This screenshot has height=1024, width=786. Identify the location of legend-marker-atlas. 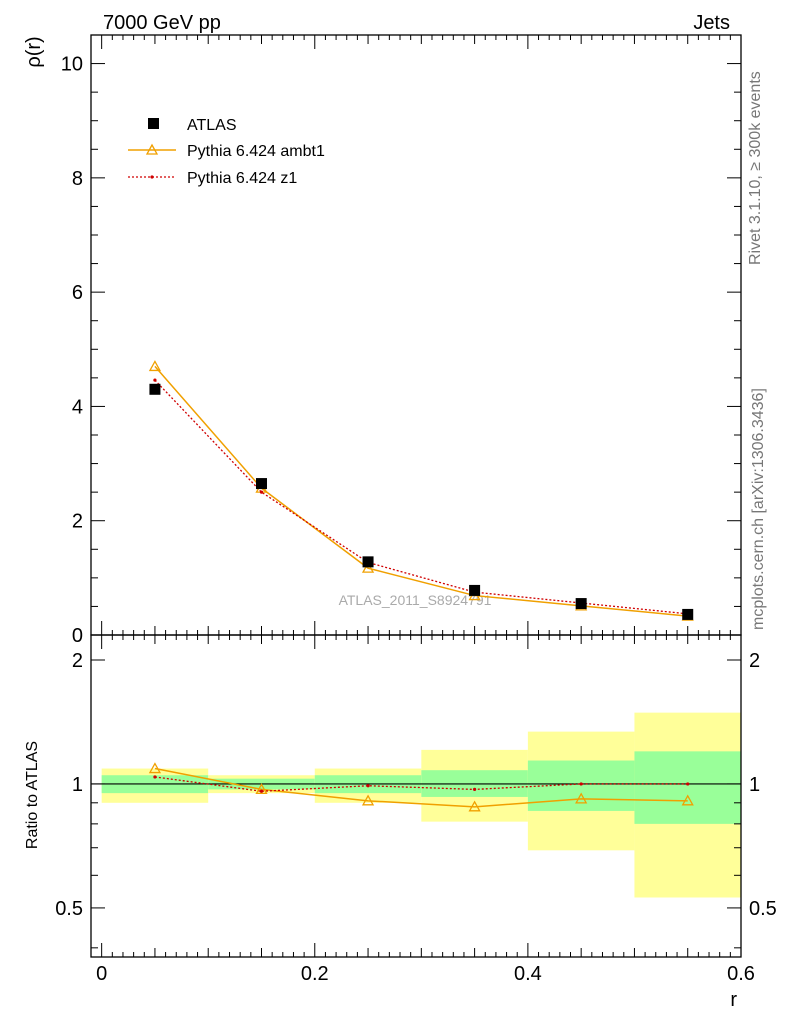
(153, 123).